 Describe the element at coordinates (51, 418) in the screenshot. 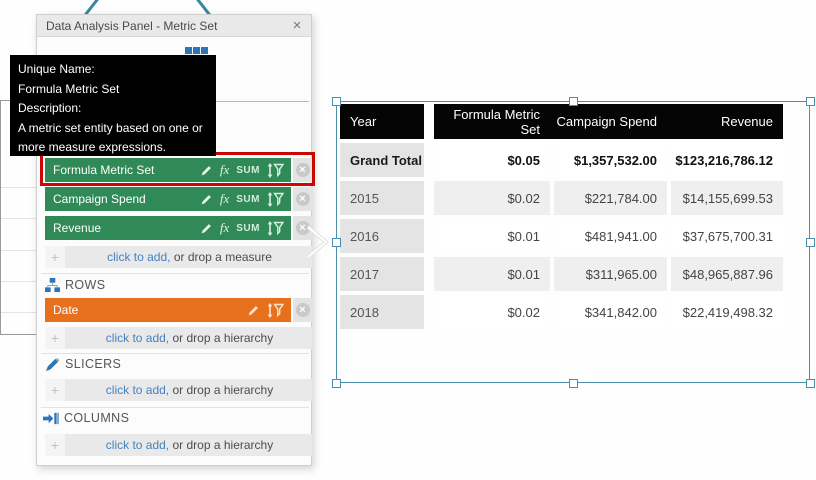

I see `columns-icon` at that location.